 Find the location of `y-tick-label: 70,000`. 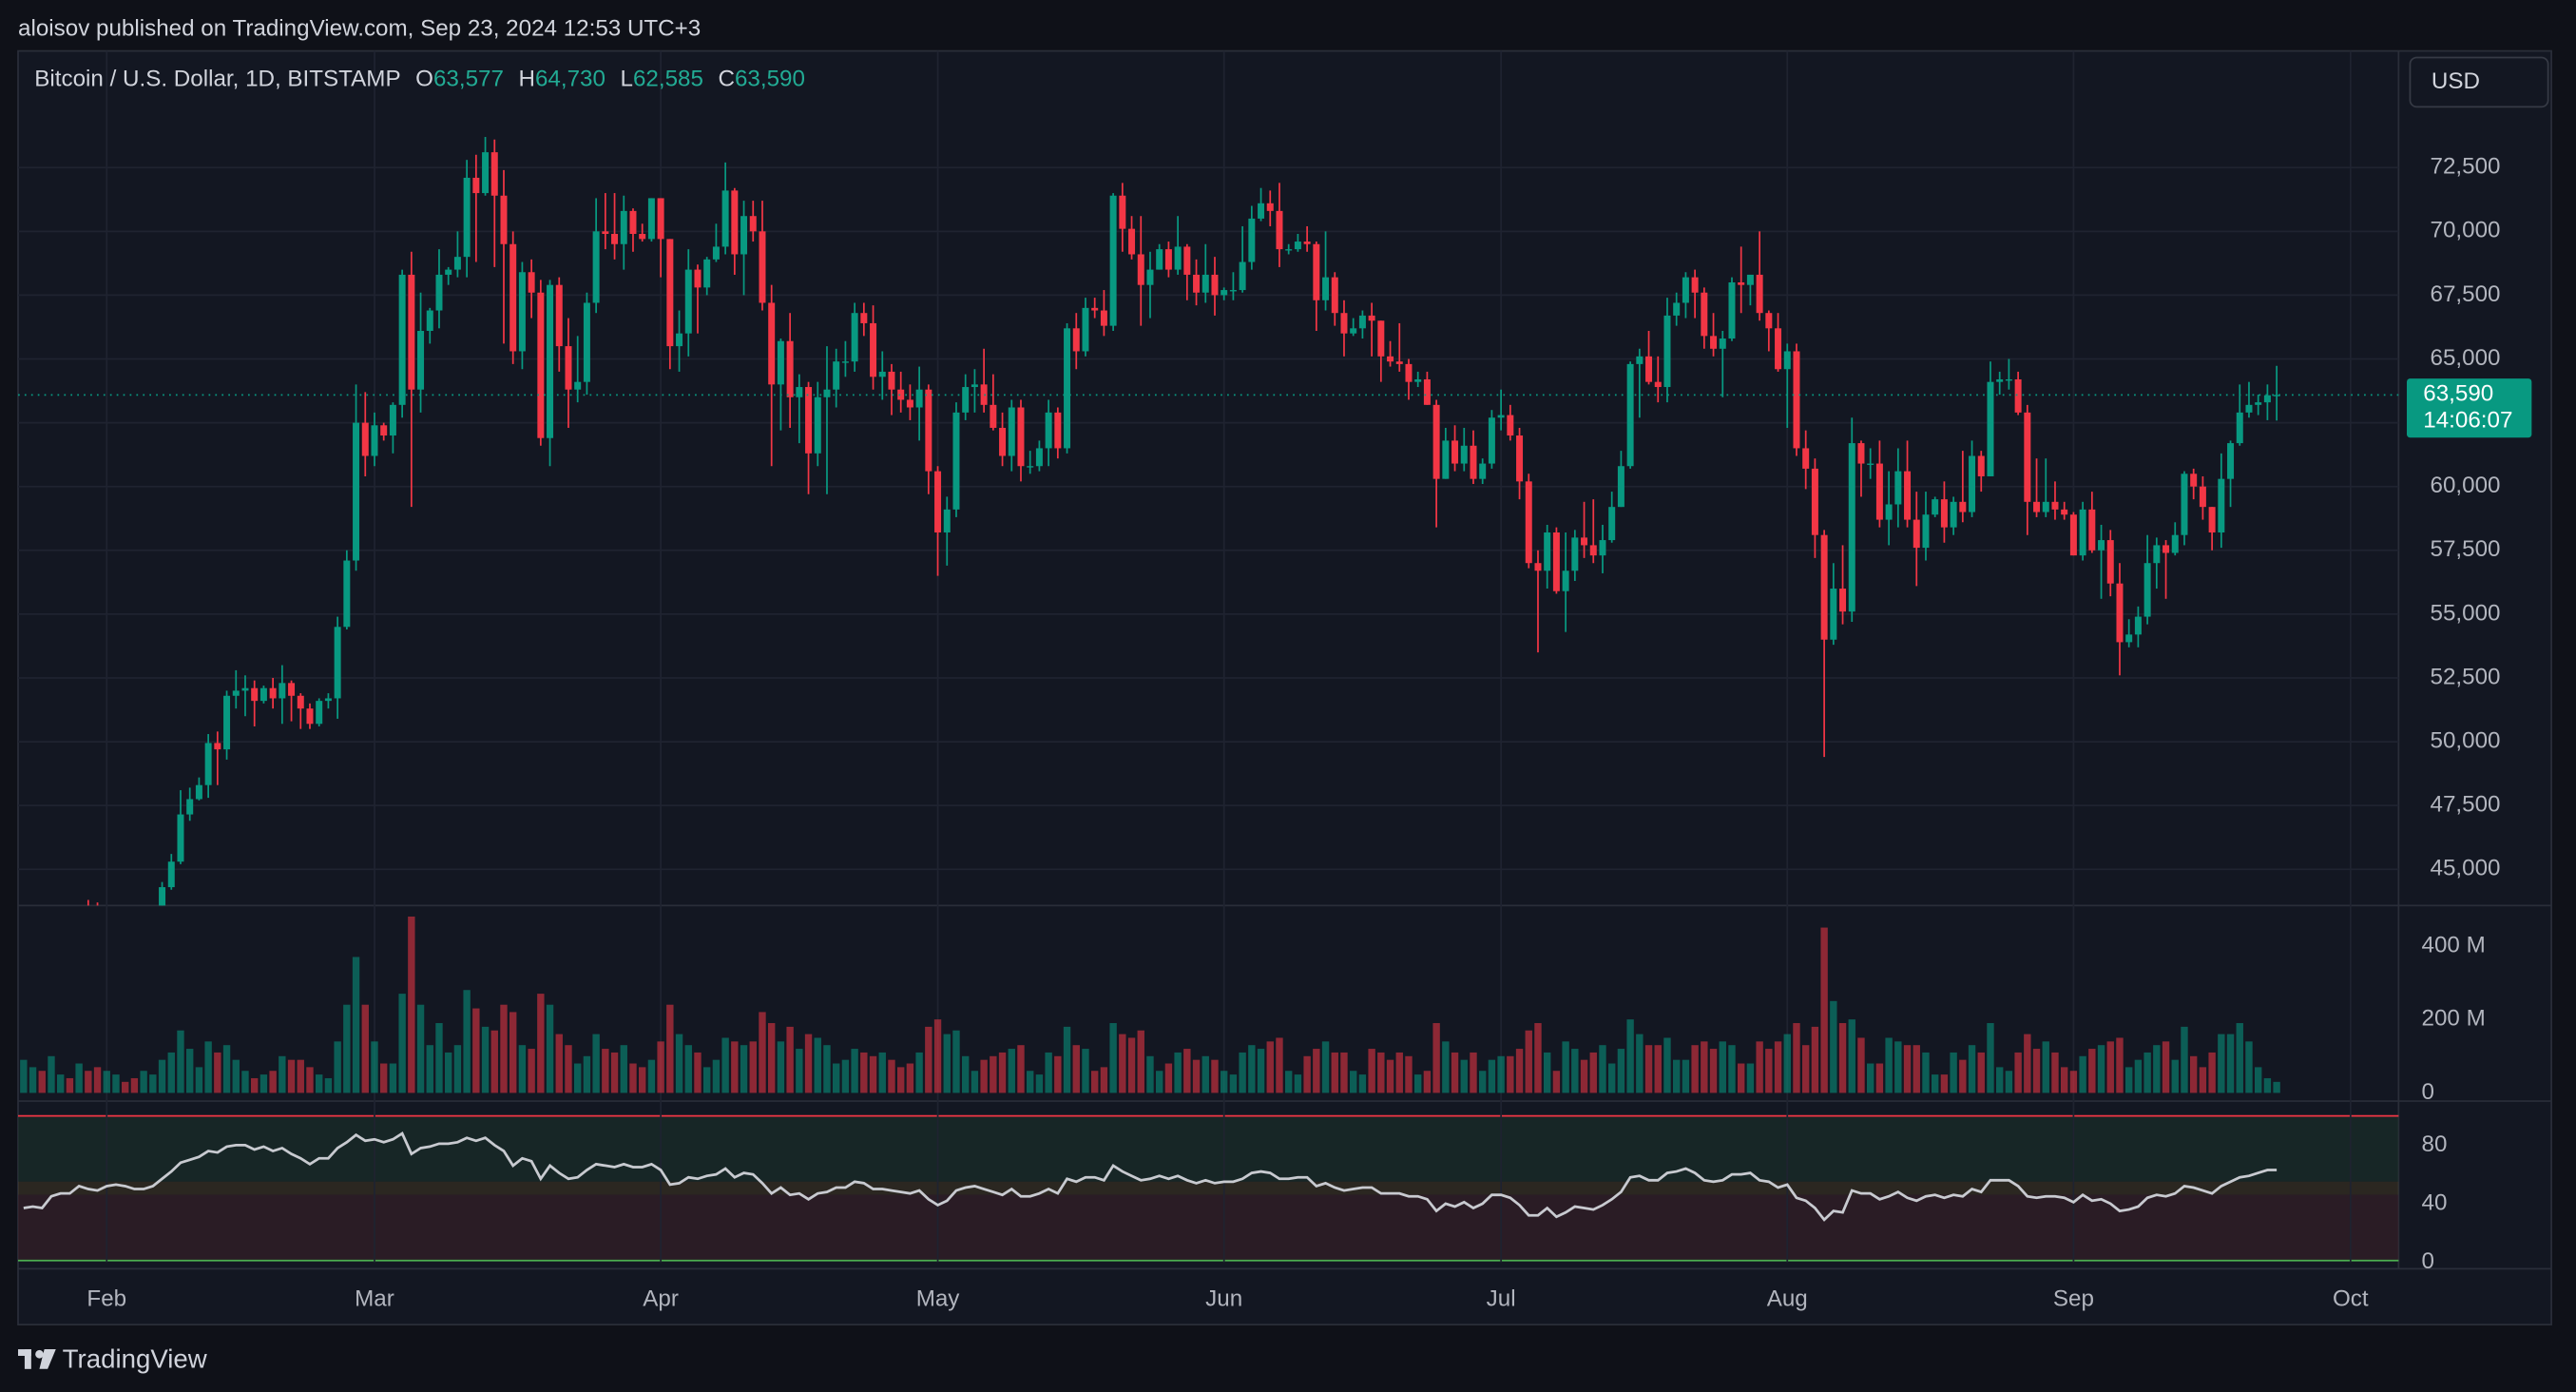

y-tick-label: 70,000 is located at coordinates (2466, 230).